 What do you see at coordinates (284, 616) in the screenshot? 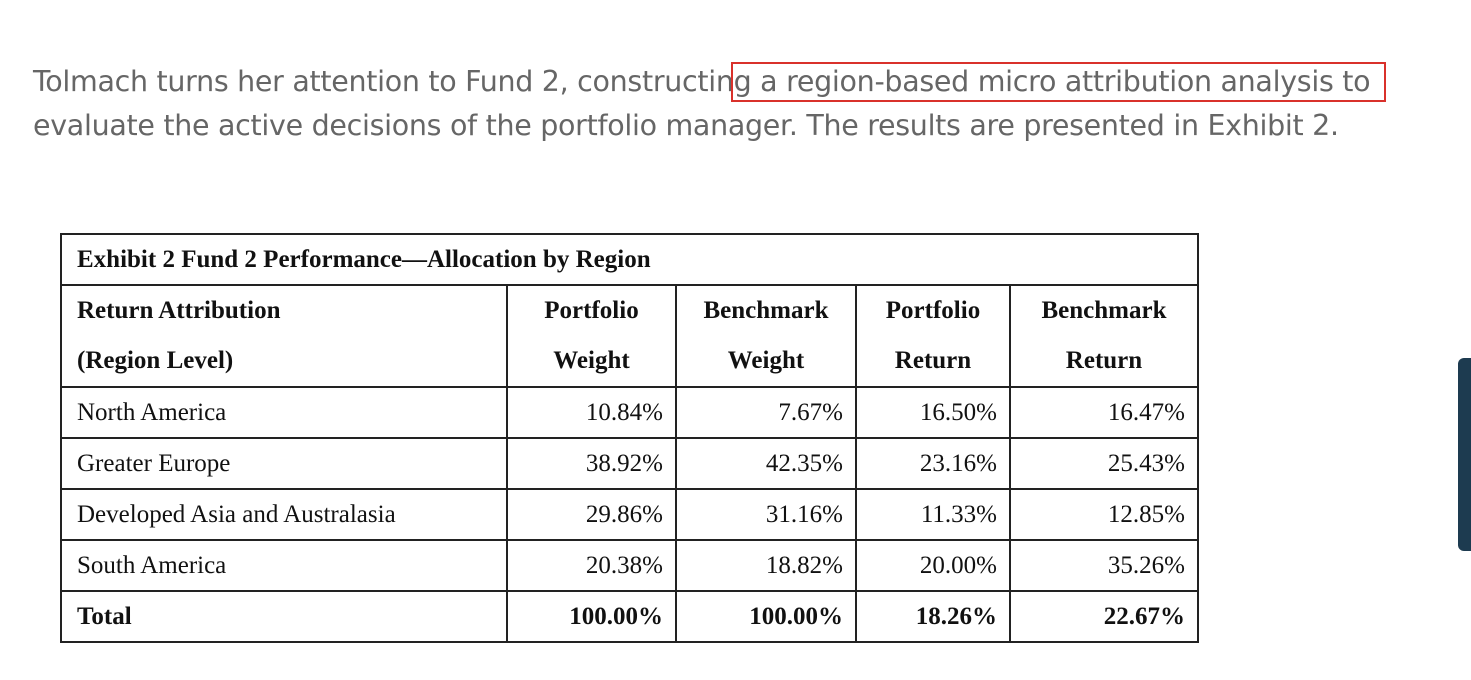
I see `region-cell: Total` at bounding box center [284, 616].